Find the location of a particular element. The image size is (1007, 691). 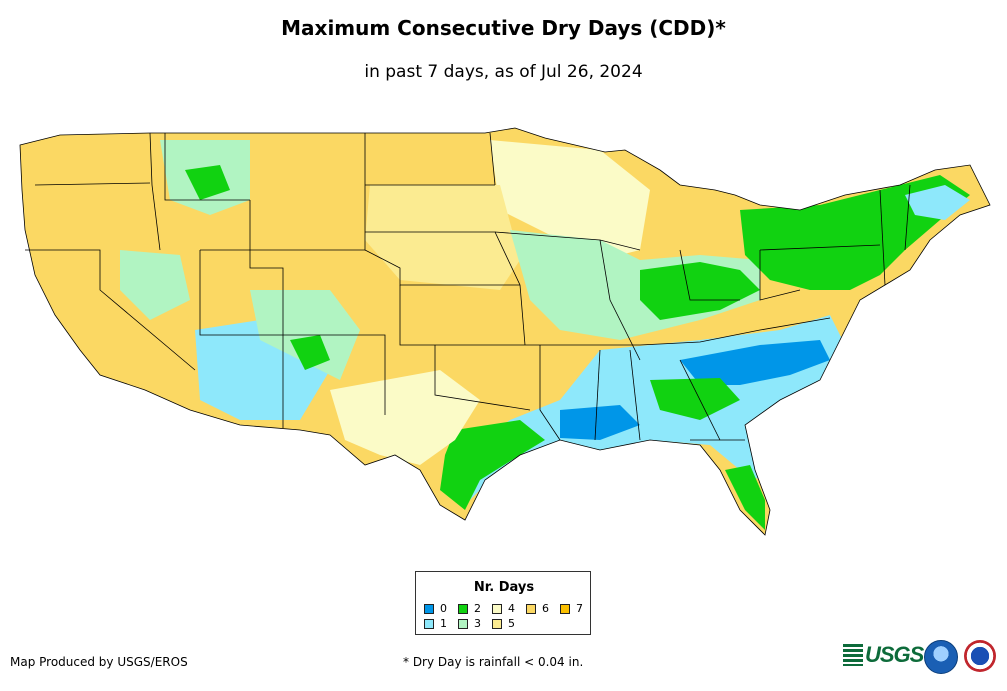

credit-text: Map Produced by USGS/EROS is located at coordinates (99, 662).